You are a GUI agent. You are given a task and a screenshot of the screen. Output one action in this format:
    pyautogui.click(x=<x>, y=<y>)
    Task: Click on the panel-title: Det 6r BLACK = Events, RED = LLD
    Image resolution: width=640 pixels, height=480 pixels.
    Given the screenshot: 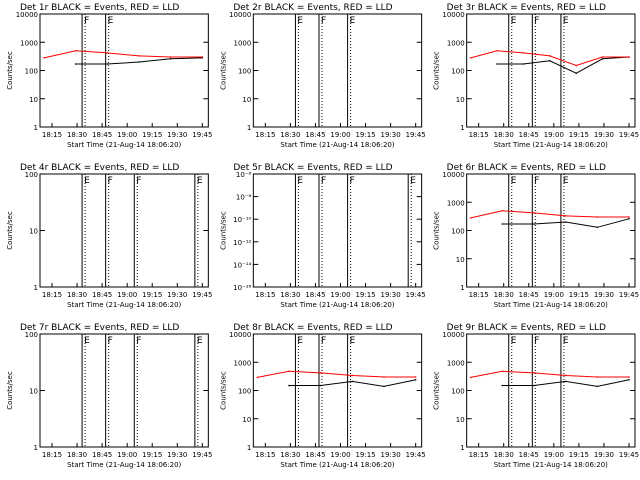 What is the action you would take?
    pyautogui.click(x=526, y=168)
    